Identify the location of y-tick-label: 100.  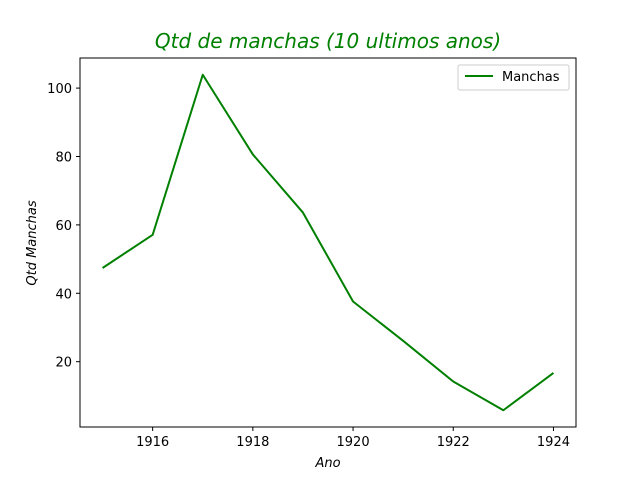
(59, 89).